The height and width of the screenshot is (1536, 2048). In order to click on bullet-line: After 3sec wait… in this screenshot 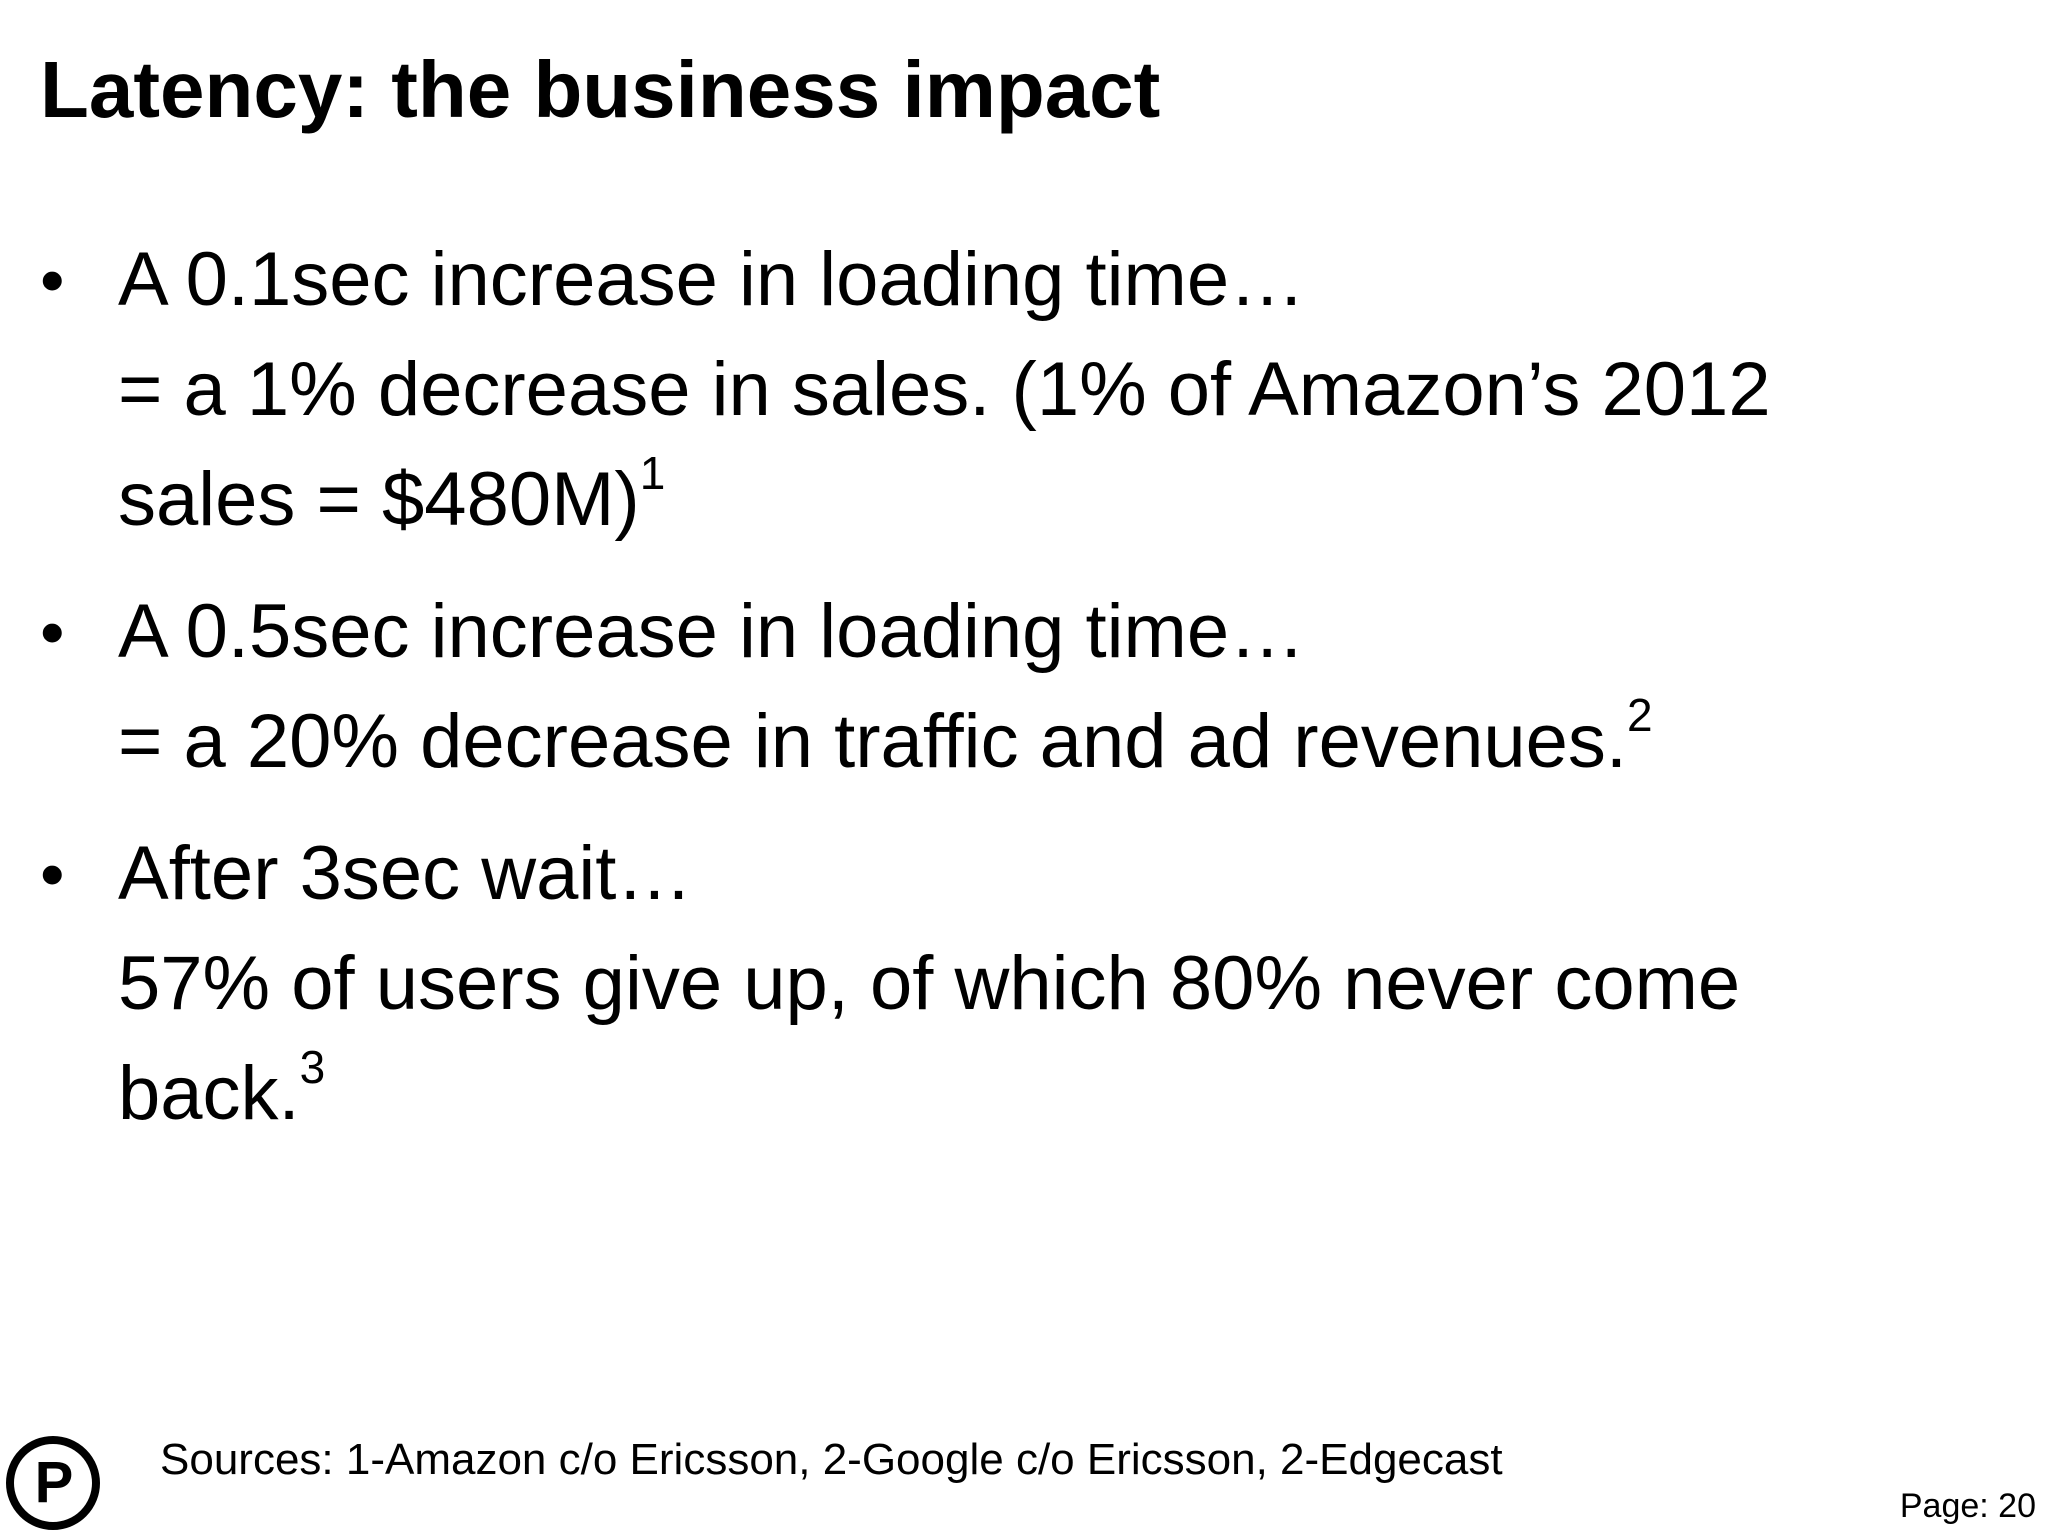, I will do `click(405, 873)`.